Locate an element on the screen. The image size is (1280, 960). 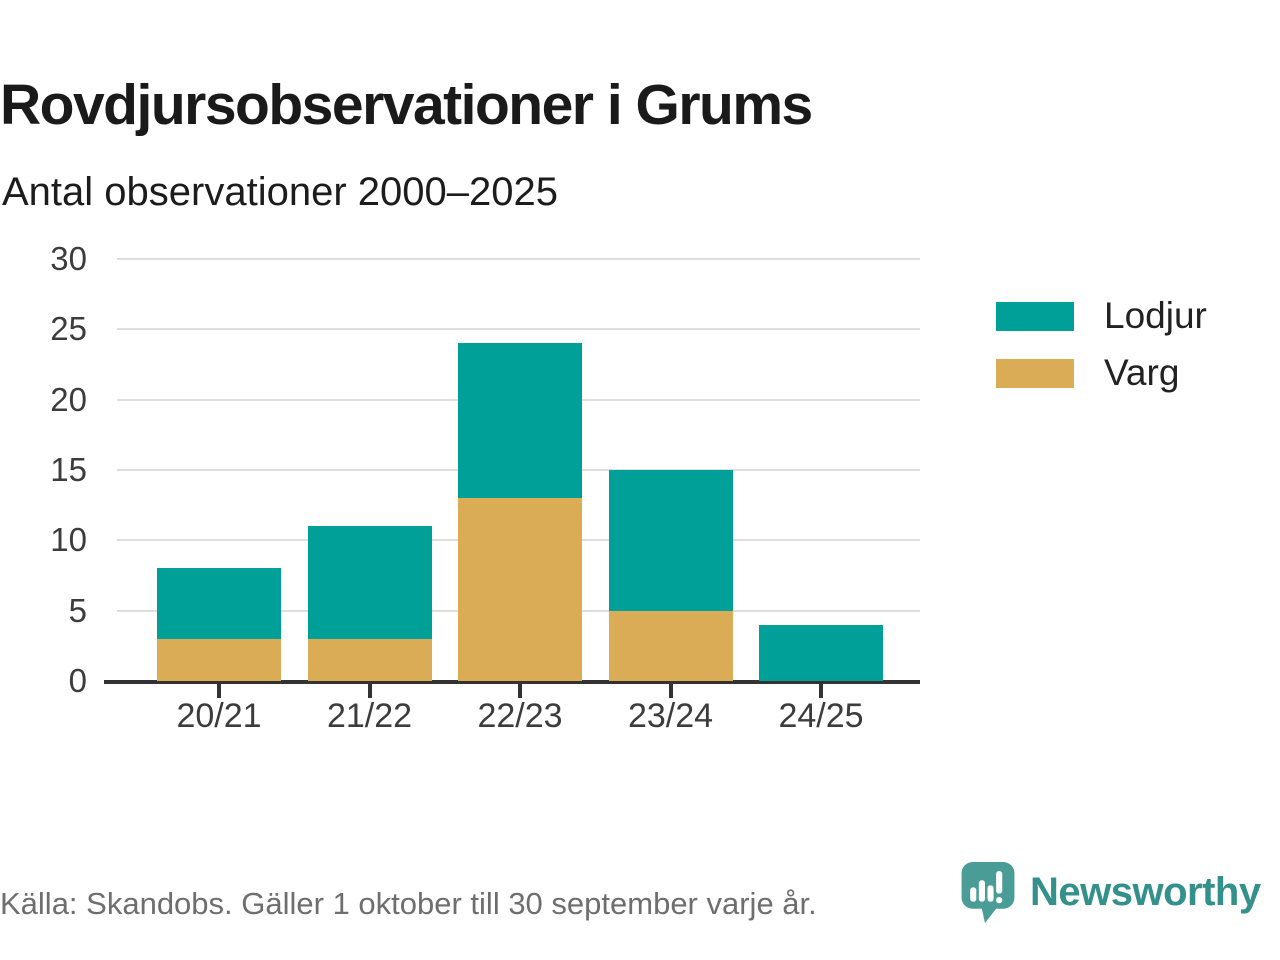
y-axis-tick-label: 5 is located at coordinates (77, 610).